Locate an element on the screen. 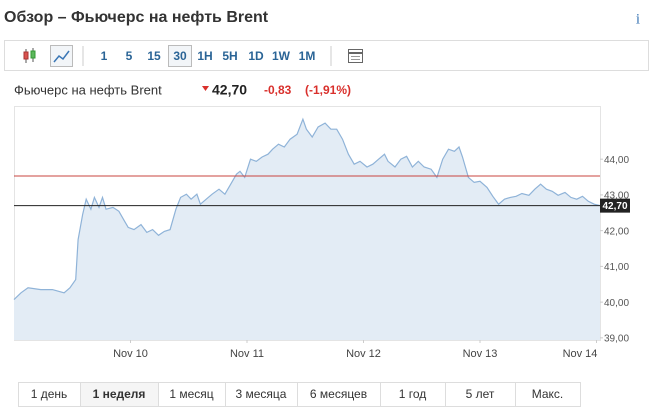  price: 42,70 is located at coordinates (229, 90).